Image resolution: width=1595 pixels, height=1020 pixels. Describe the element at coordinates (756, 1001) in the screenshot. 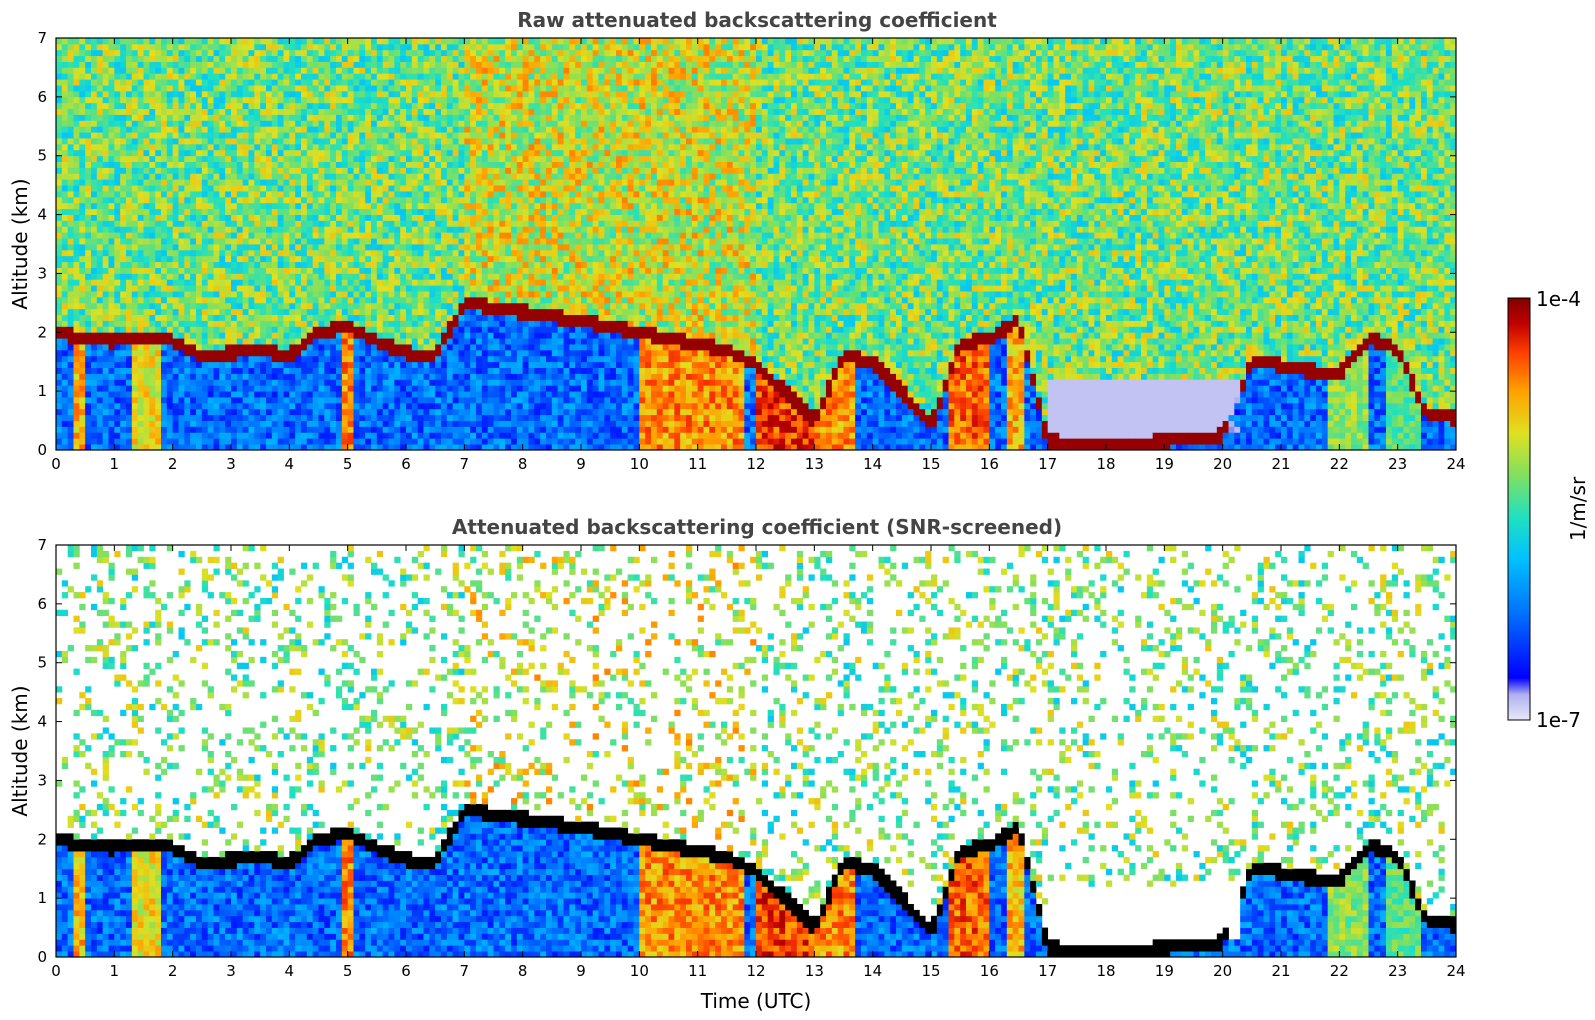

I see `panel-screened-xlabel: Time (UTC)` at that location.